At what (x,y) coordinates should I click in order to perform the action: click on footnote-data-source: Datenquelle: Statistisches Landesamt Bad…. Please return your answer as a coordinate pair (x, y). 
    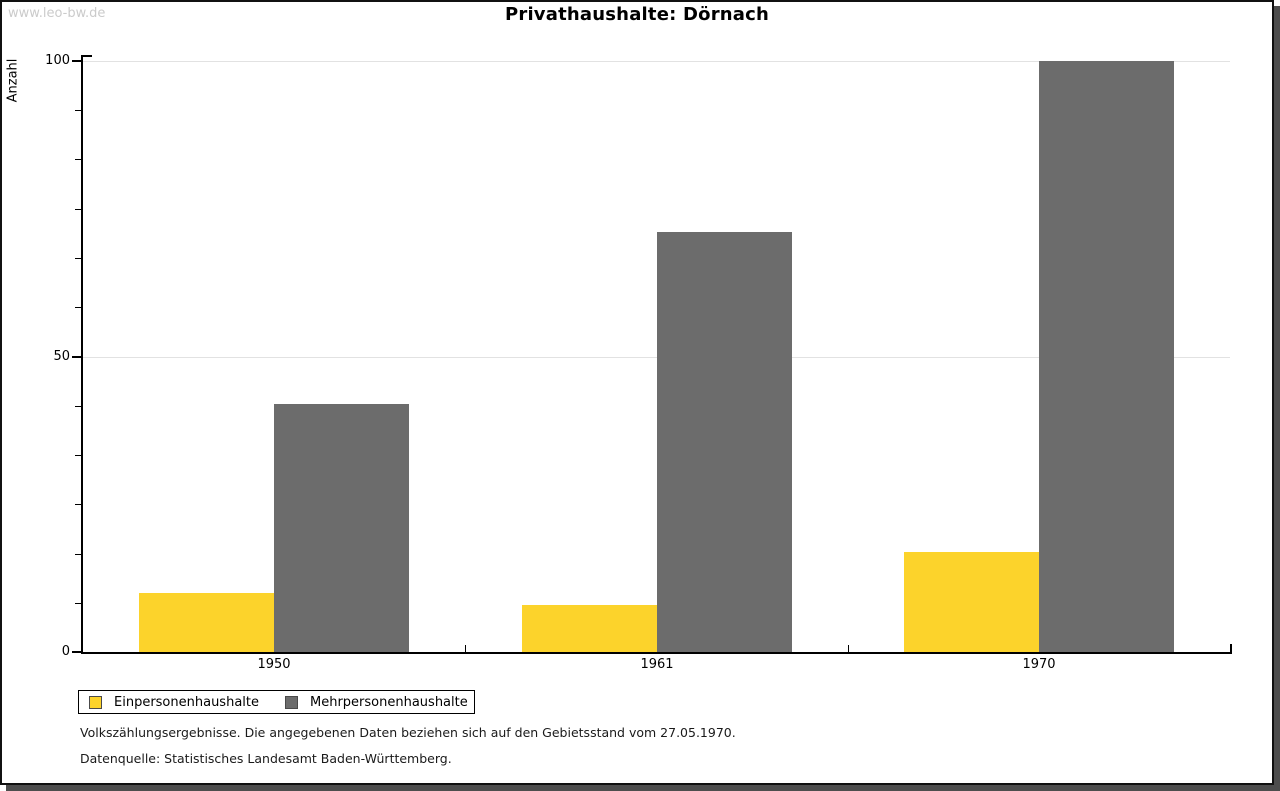
    Looking at the image, I should click on (266, 758).